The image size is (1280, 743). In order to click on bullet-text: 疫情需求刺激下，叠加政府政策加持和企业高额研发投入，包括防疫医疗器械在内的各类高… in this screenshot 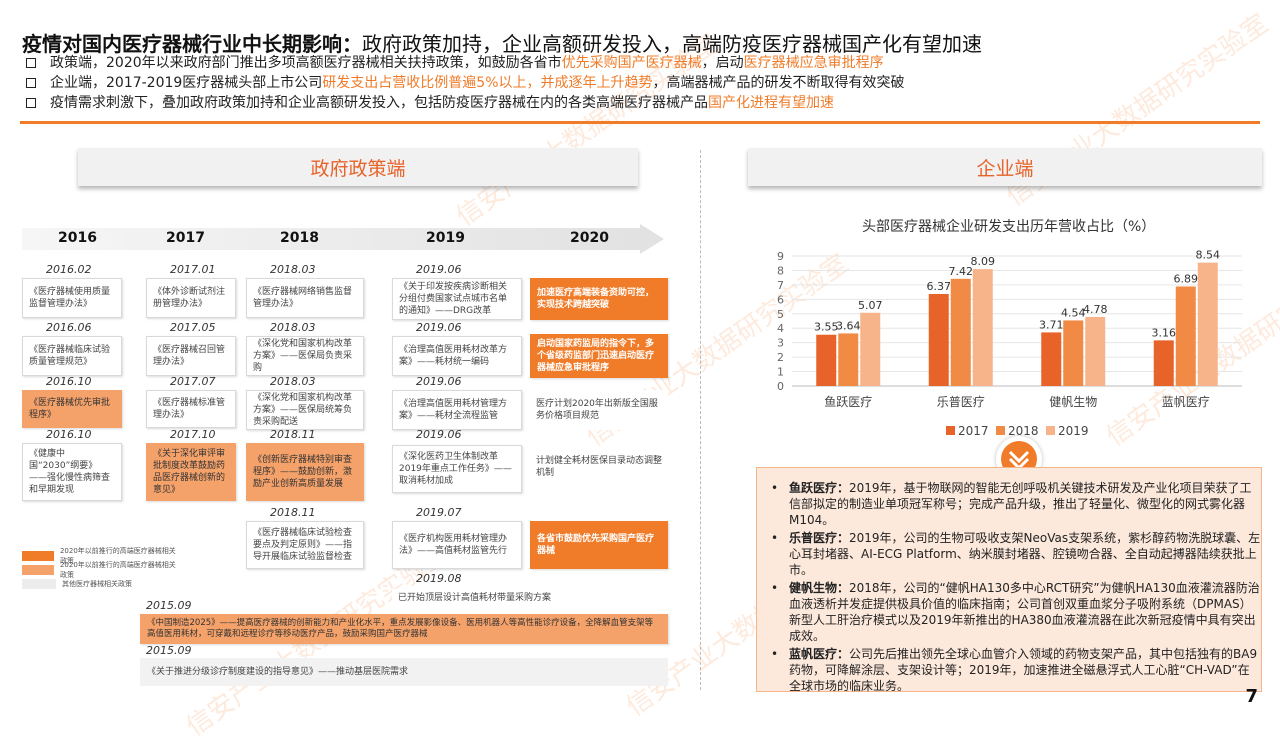, I will do `click(379, 103)`.